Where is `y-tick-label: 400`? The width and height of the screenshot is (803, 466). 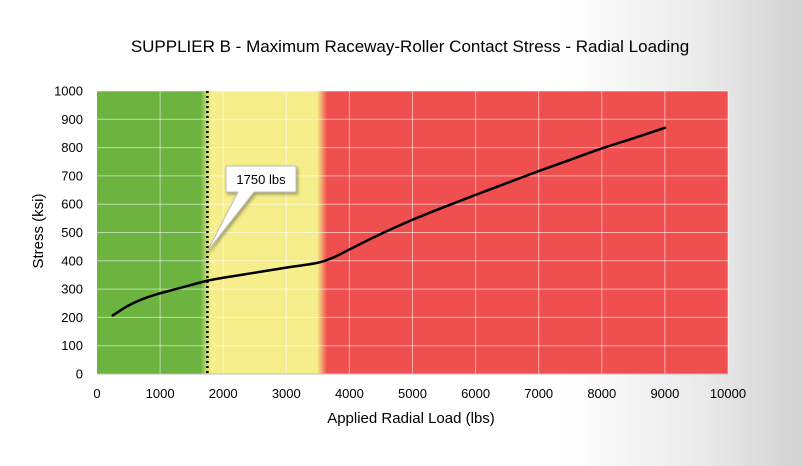 y-tick-label: 400 is located at coordinates (72, 260).